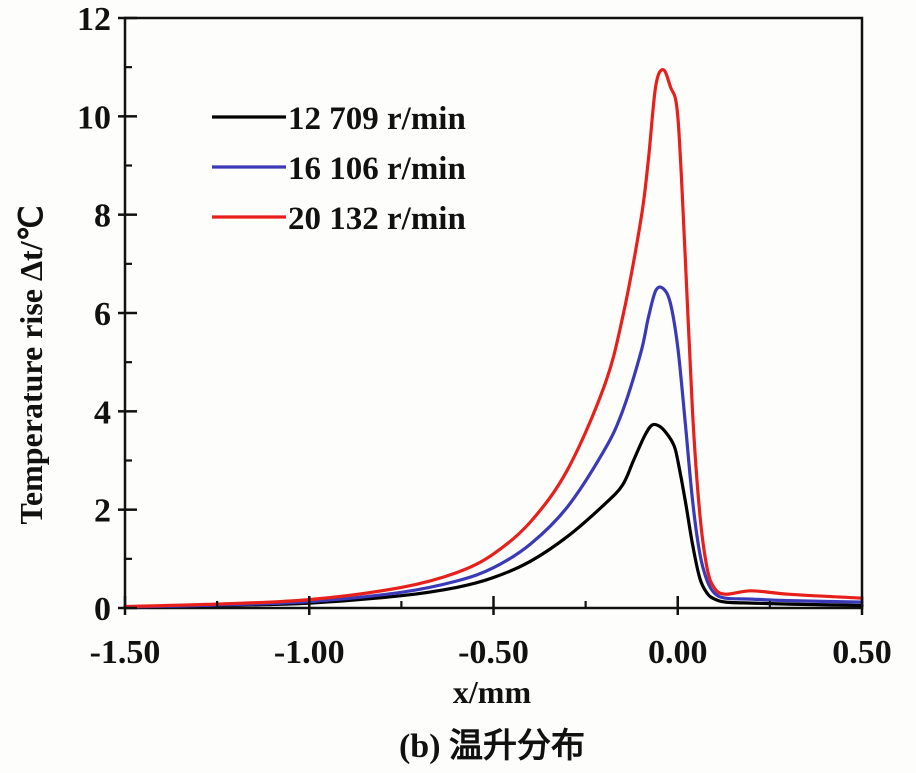 The image size is (916, 773). What do you see at coordinates (102, 216) in the screenshot?
I see `y-tick-label: 8` at bounding box center [102, 216].